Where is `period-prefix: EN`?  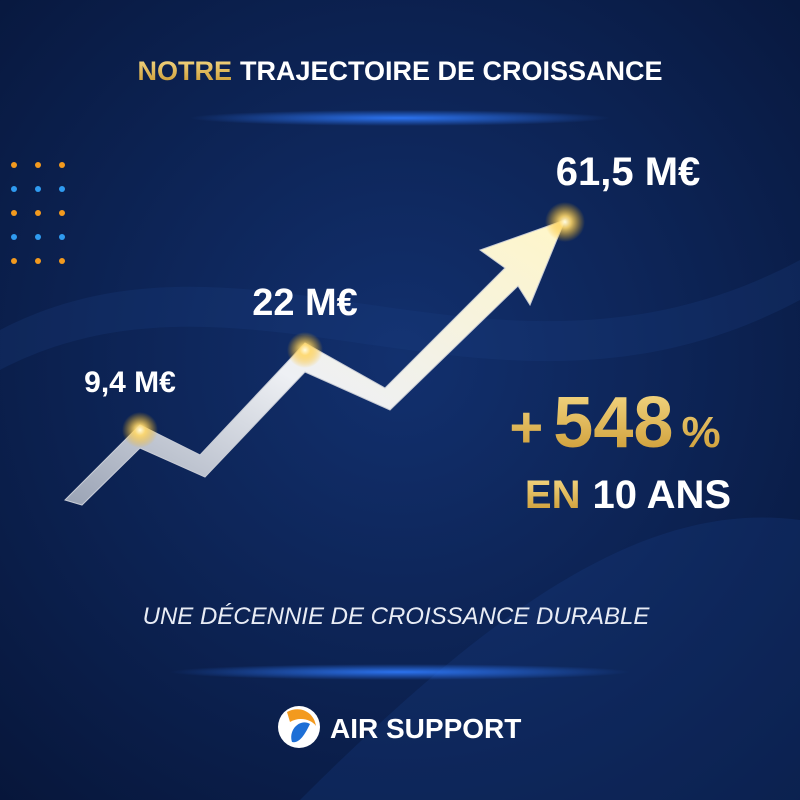 period-prefix: EN is located at coordinates (553, 495).